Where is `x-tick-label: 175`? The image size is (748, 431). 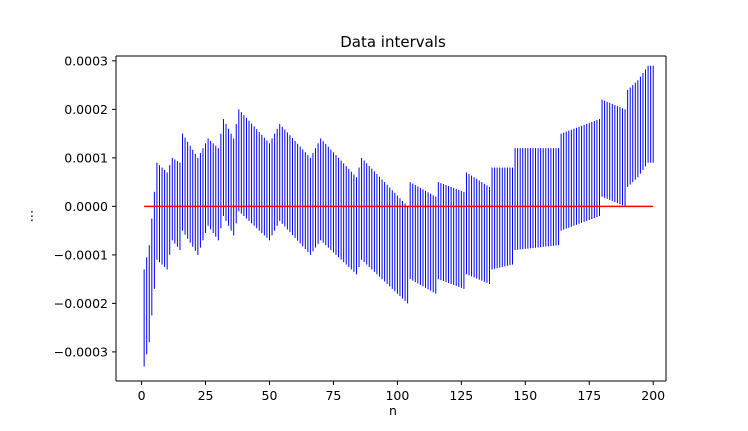 x-tick-label: 175 is located at coordinates (589, 395).